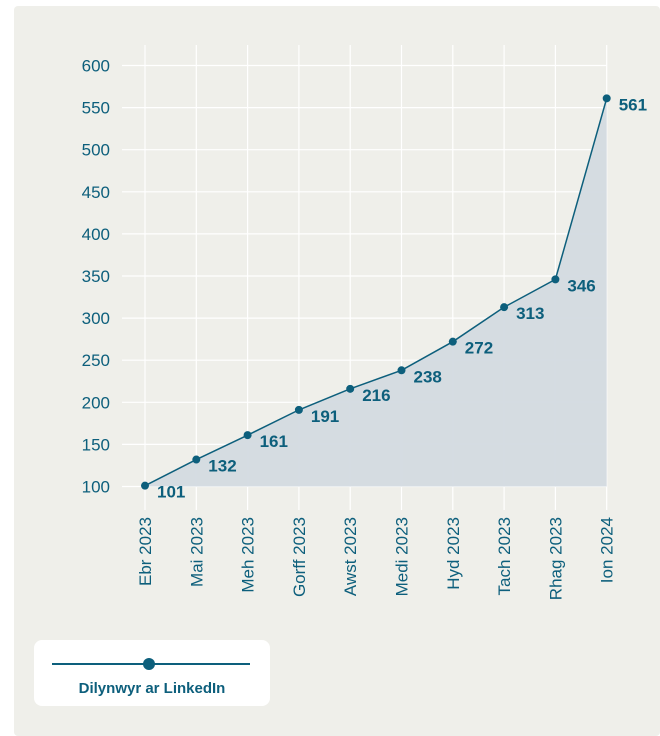 The width and height of the screenshot is (660, 736). I want to click on x-tick-label: Mai 2023, so click(196, 552).